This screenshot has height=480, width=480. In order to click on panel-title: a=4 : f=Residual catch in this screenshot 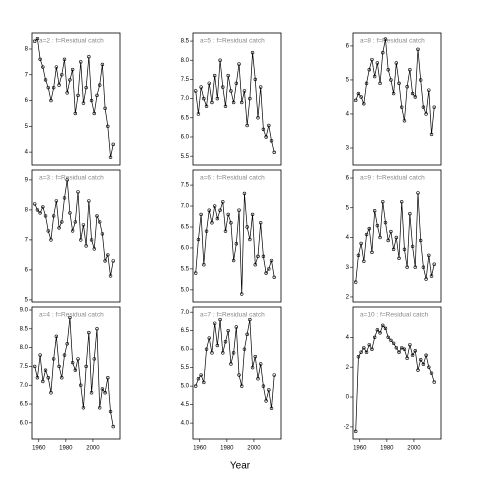, I will do `click(71, 315)`.